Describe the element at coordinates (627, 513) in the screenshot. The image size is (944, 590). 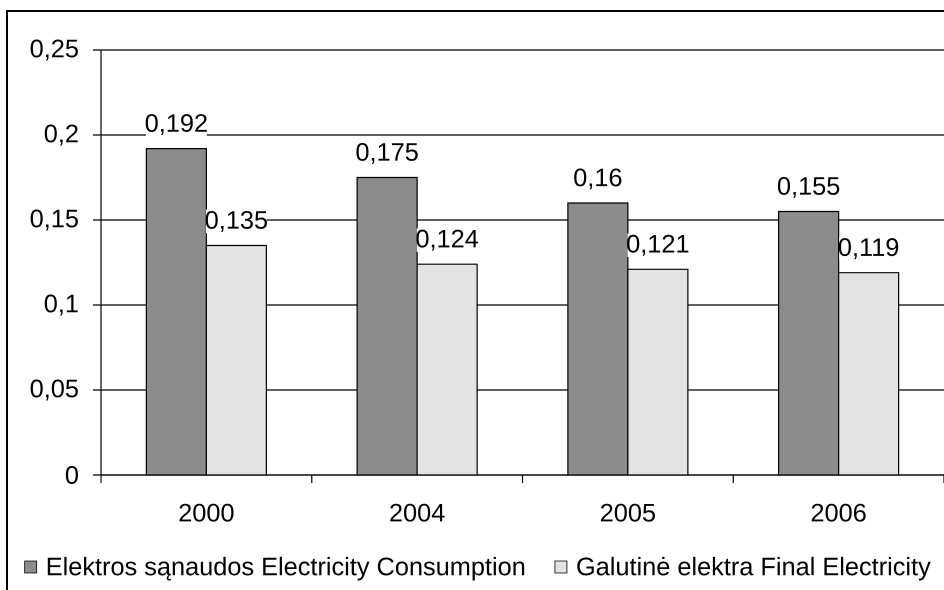
I see `x-tick-label: 2005` at that location.